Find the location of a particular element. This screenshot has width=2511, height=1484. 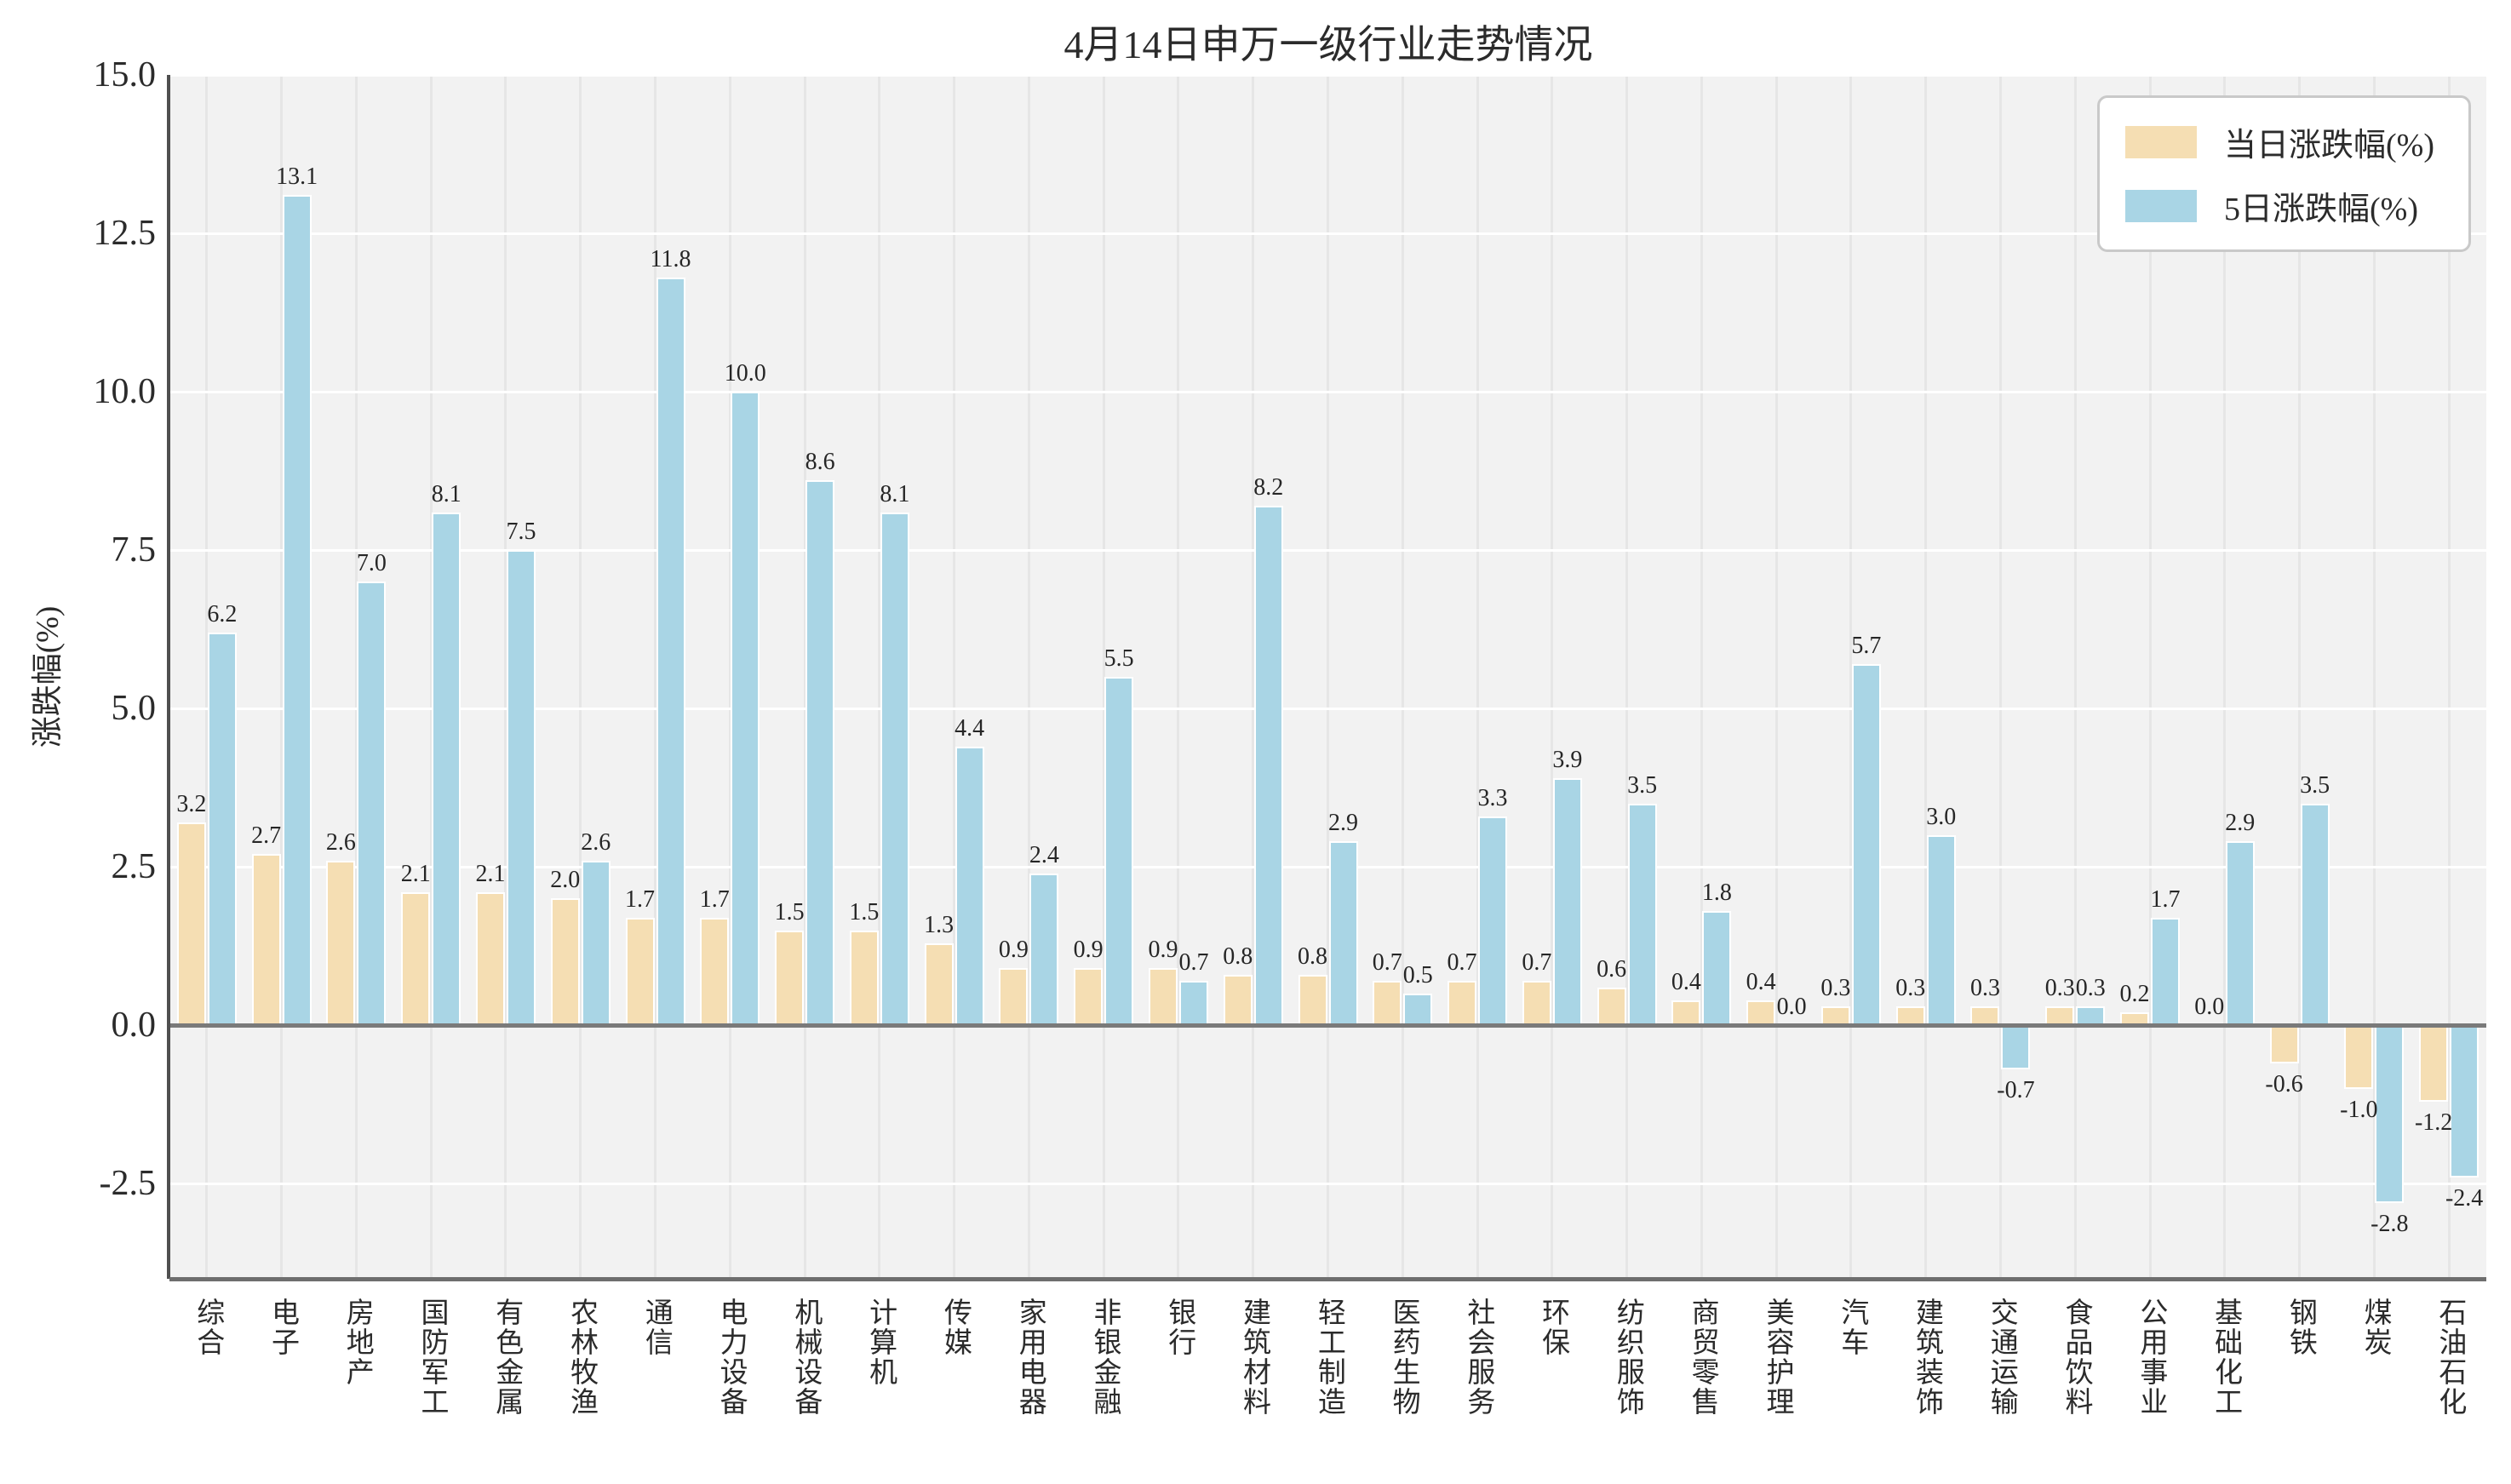

x-tick-label: 石油石化 is located at coordinates (2449, 1358).